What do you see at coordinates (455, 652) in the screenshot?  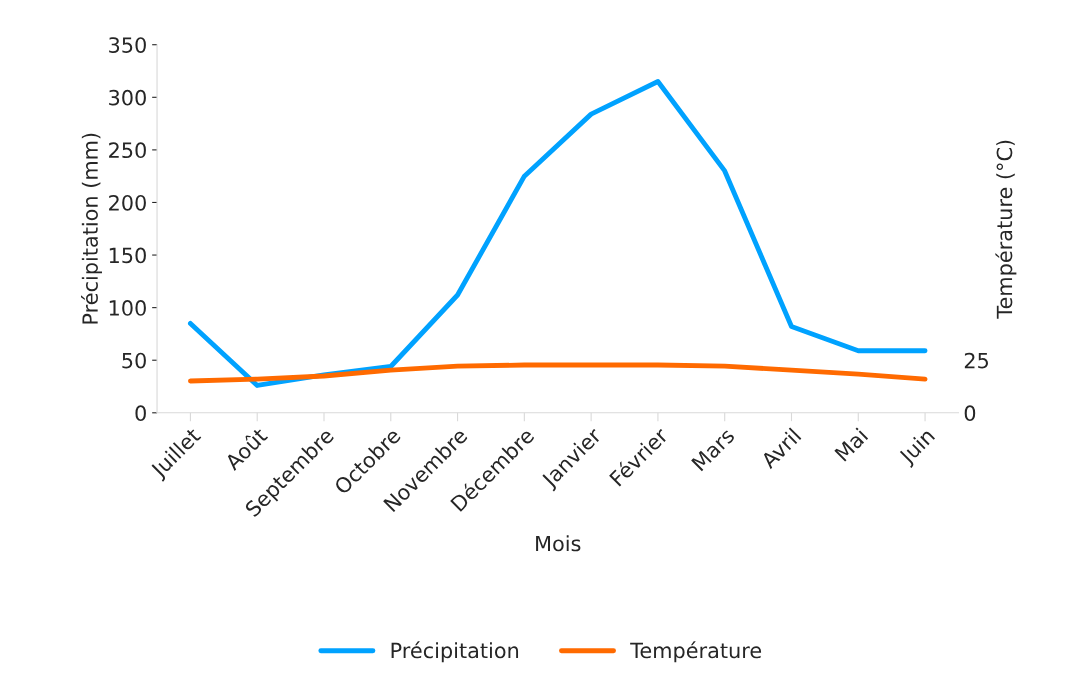 I see `legend-label: Précipitation` at bounding box center [455, 652].